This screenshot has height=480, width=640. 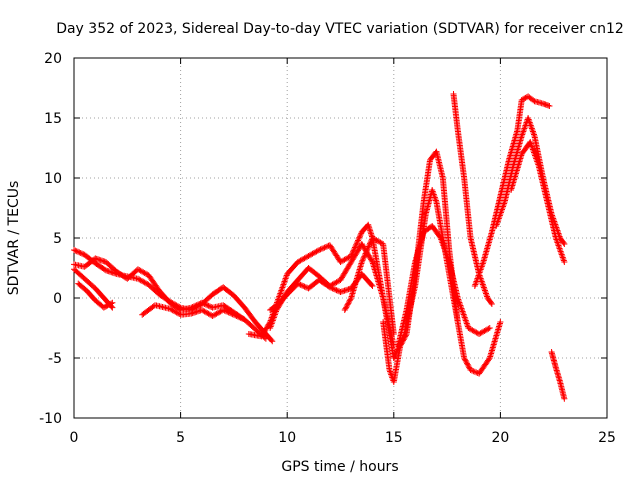 I want to click on x-tick-label: 10, so click(x=287, y=438).